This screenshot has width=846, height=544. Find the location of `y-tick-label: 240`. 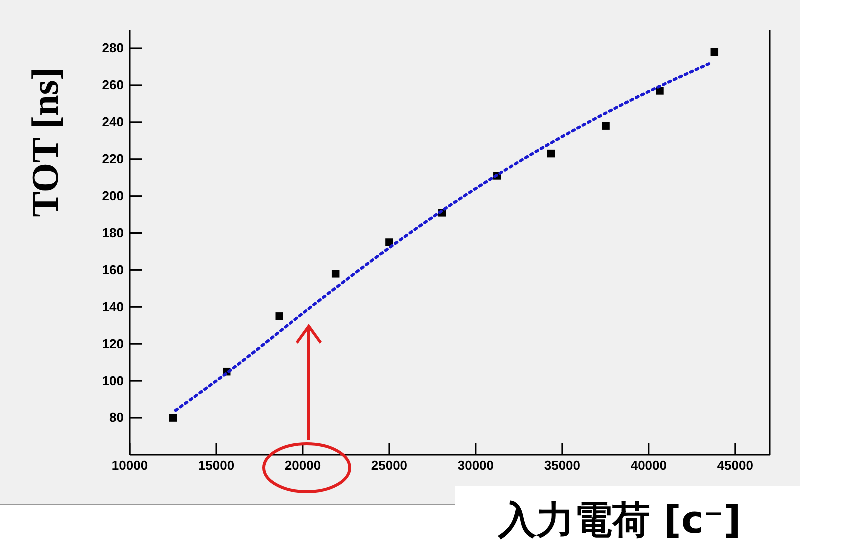

y-tick-label: 240 is located at coordinates (113, 122).